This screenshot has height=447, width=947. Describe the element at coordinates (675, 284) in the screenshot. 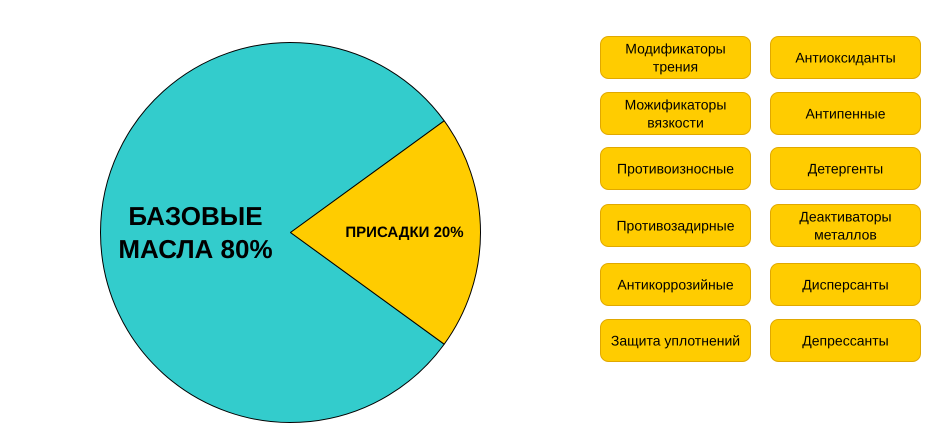

I see `text: Антикоррозийные` at that location.